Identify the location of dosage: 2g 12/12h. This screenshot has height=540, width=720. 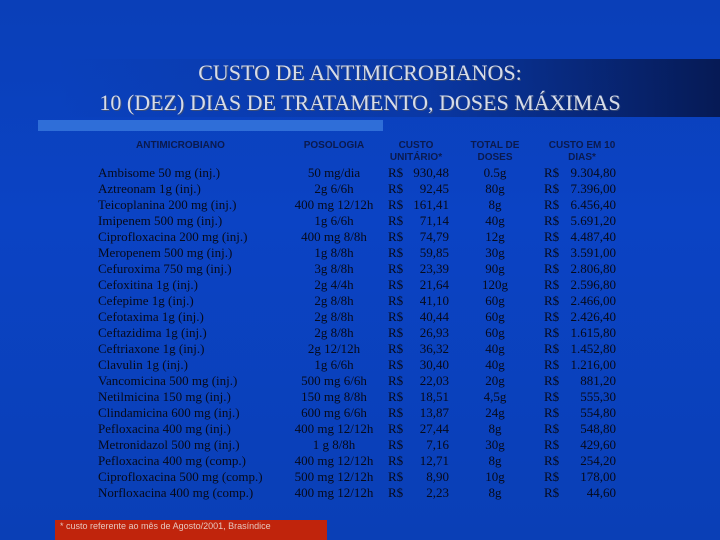
(334, 348).